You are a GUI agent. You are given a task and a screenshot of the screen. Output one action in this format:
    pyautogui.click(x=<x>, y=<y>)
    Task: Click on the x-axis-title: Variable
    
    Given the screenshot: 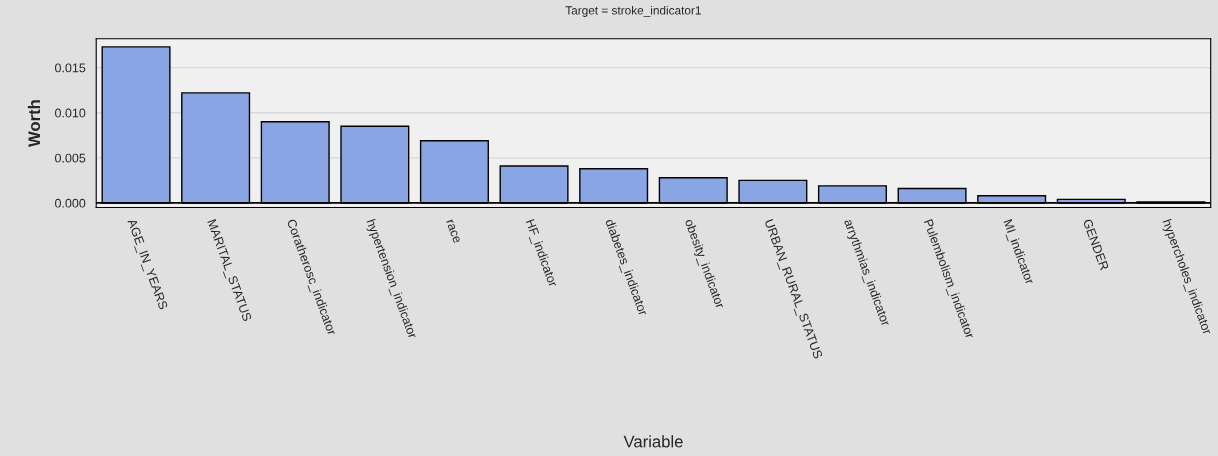 What is the action you would take?
    pyautogui.click(x=653, y=441)
    